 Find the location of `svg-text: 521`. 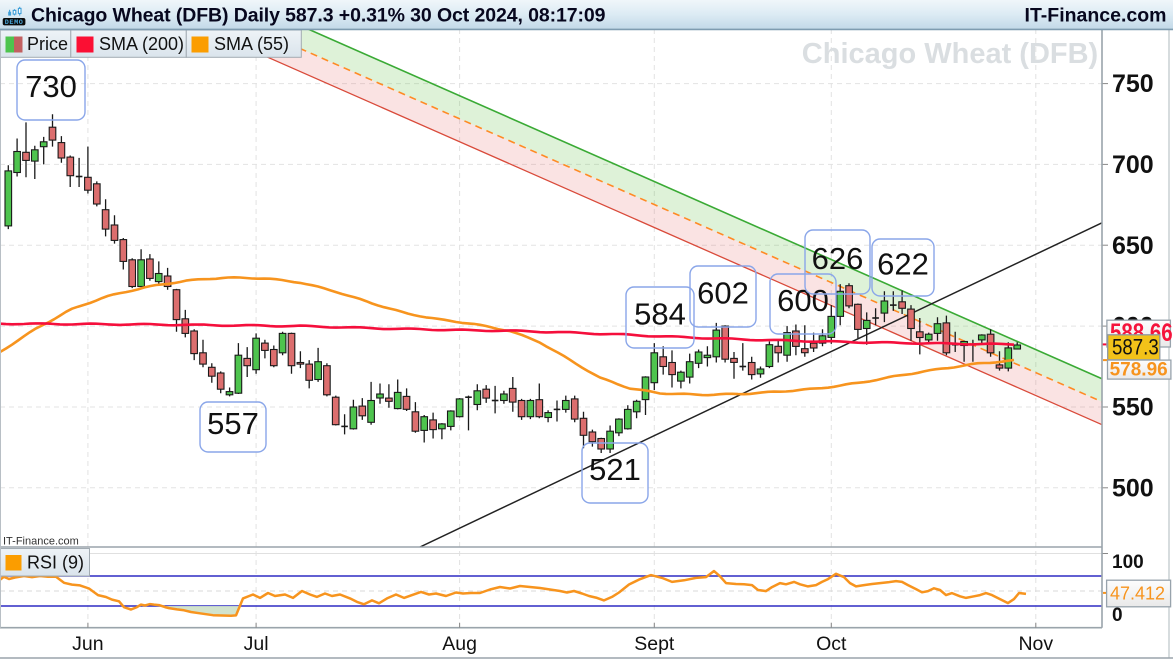

svg-text: 521 is located at coordinates (615, 469).